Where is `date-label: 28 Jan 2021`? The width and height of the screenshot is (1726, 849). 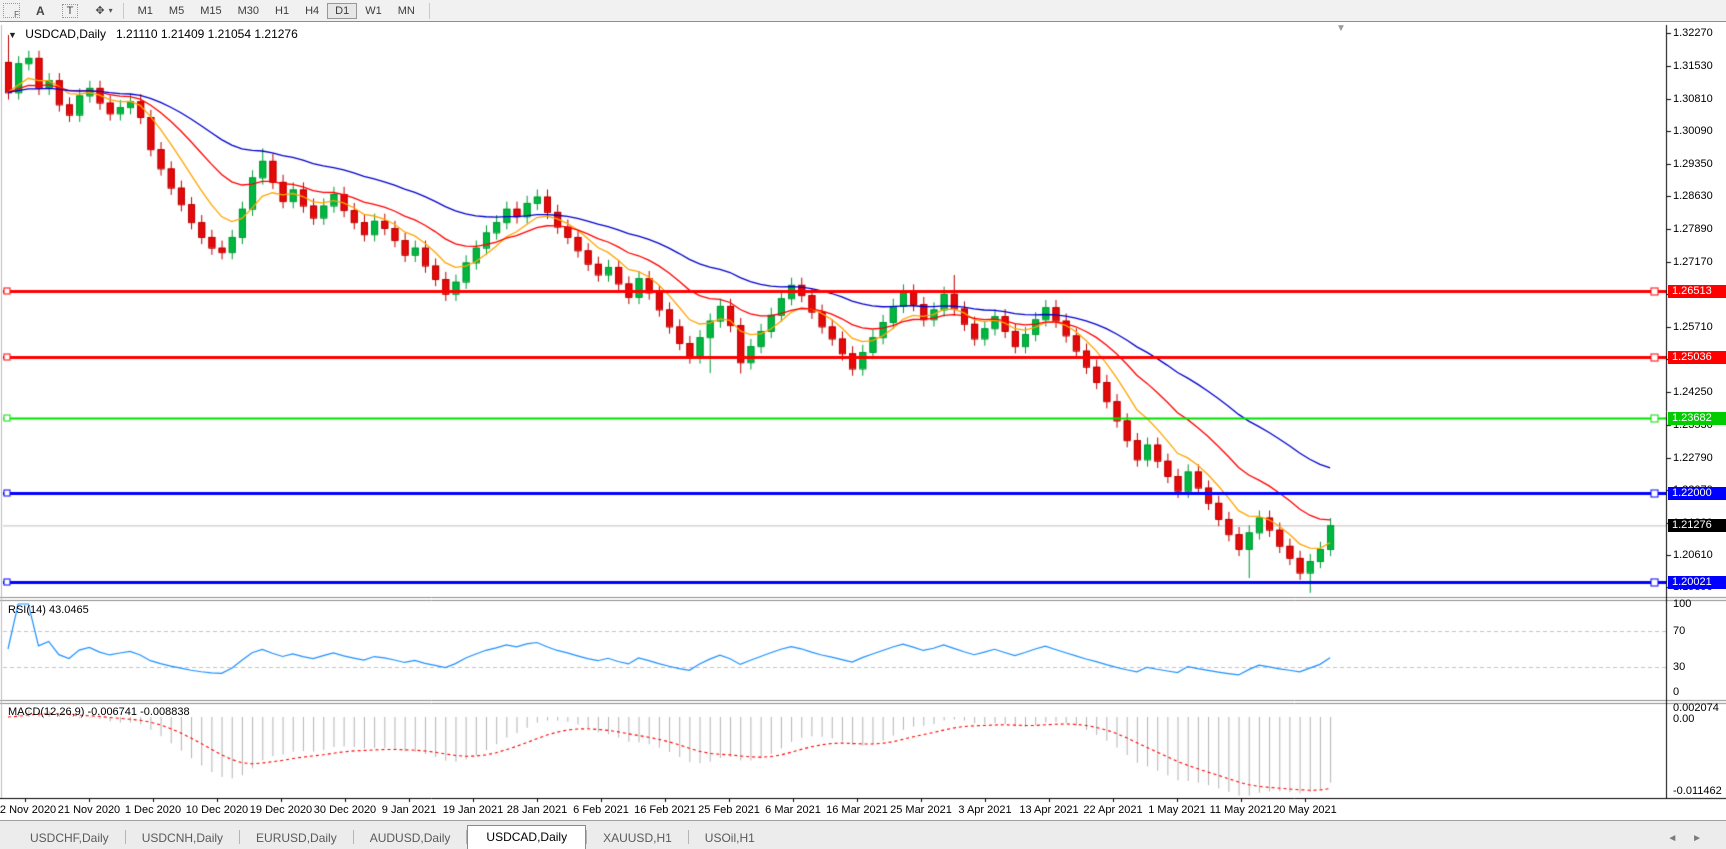
date-label: 28 Jan 2021 is located at coordinates (537, 810).